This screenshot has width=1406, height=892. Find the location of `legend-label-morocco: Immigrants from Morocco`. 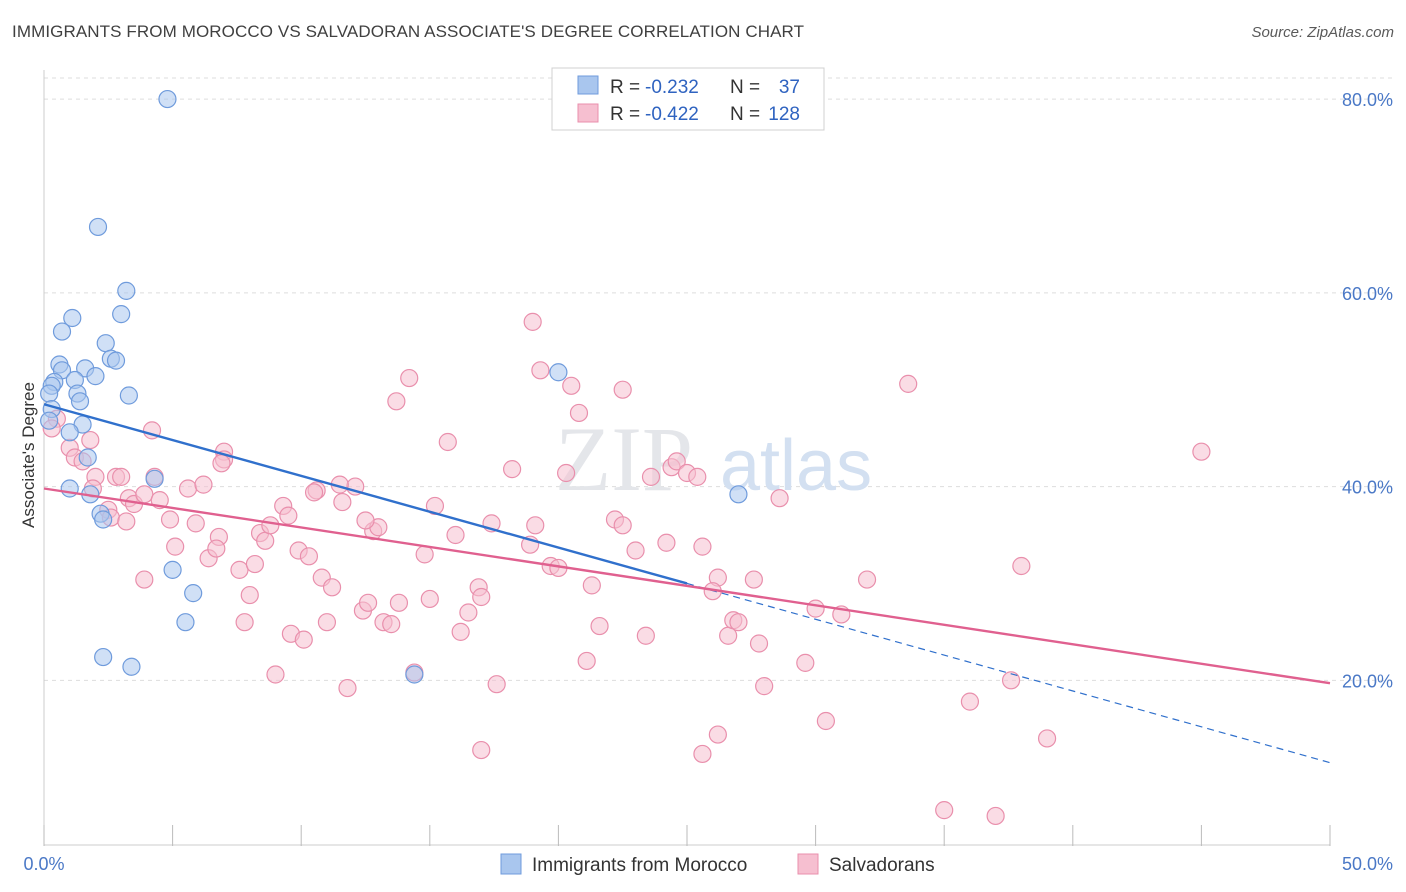

legend-label-morocco: Immigrants from Morocco is located at coordinates (639, 865).